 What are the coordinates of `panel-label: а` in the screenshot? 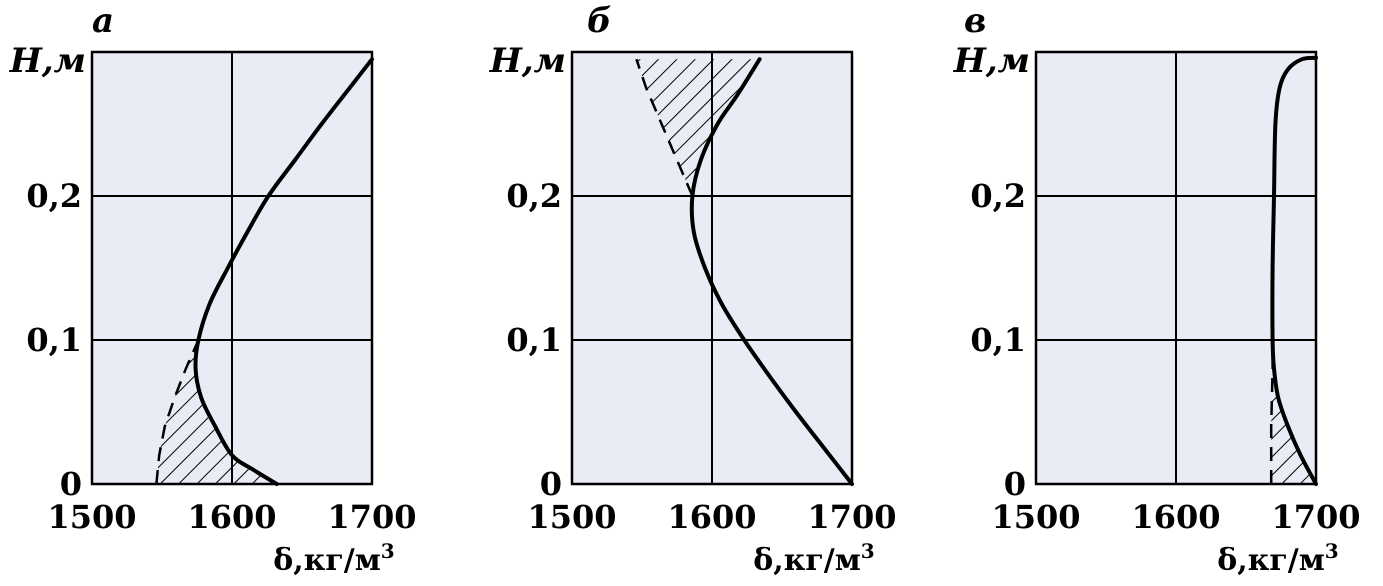 It's located at (103, 21).